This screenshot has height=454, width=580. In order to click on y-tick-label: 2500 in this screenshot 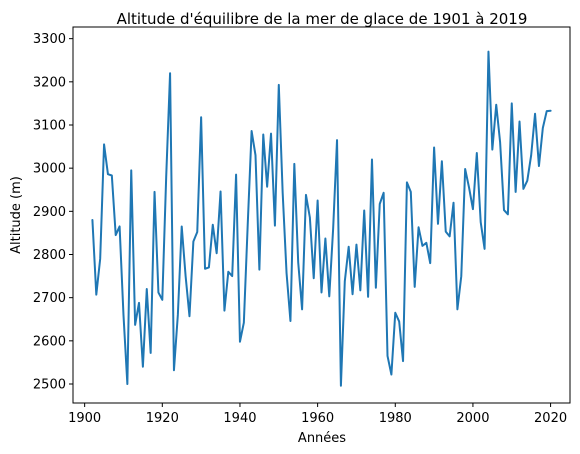, I will do `click(49, 385)`.